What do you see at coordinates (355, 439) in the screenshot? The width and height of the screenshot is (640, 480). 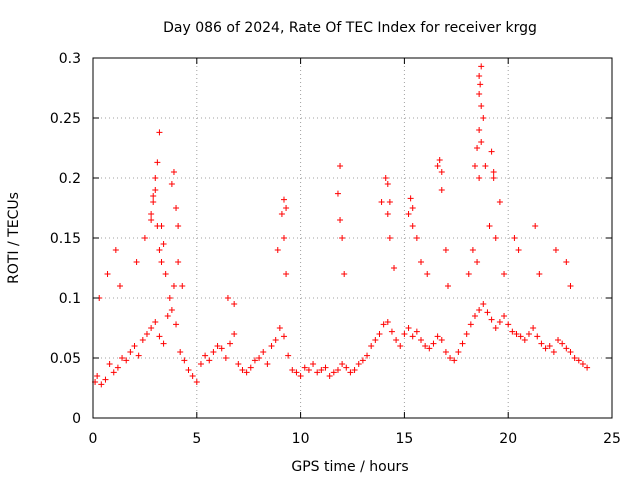 I see `x-tick-labels: 0 5 10 15 20 25` at bounding box center [355, 439].